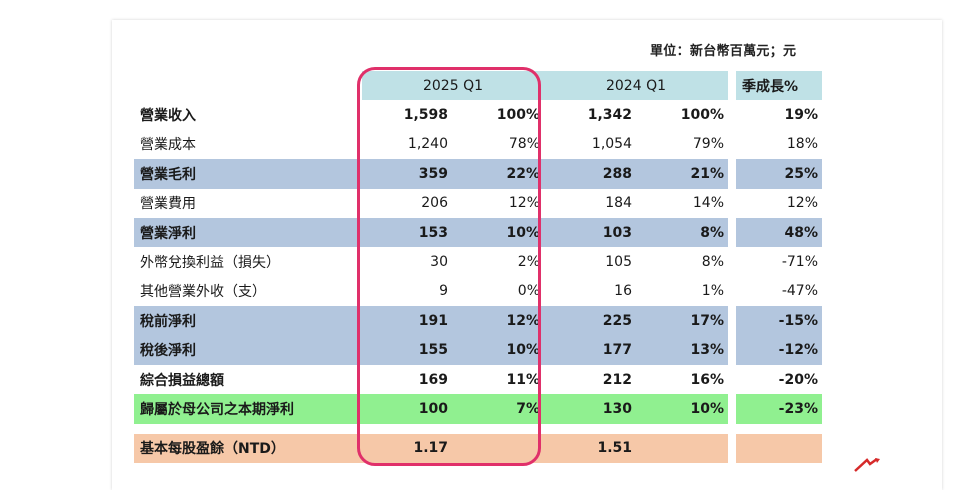 This screenshot has width=957, height=490. What do you see at coordinates (523, 379) in the screenshot?
I see `current-percent: 11%` at bounding box center [523, 379].